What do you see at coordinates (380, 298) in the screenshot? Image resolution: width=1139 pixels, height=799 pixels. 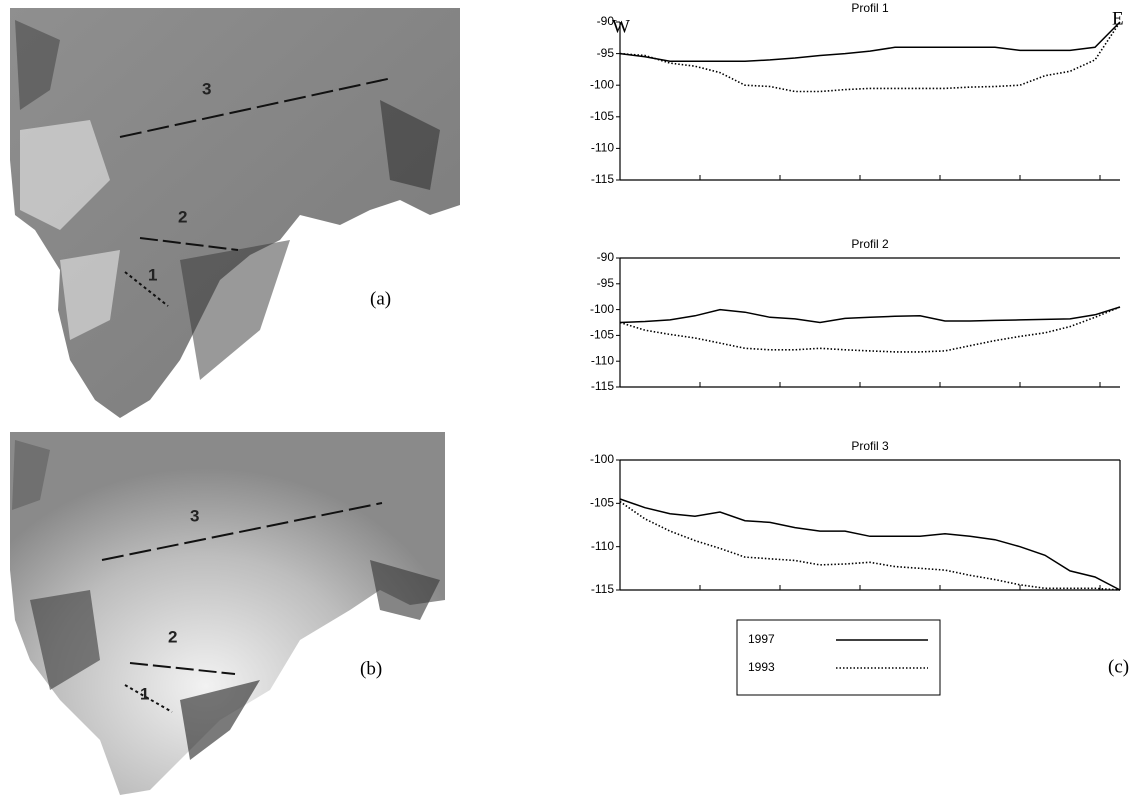 I see `panel-label: (a)` at bounding box center [380, 298].